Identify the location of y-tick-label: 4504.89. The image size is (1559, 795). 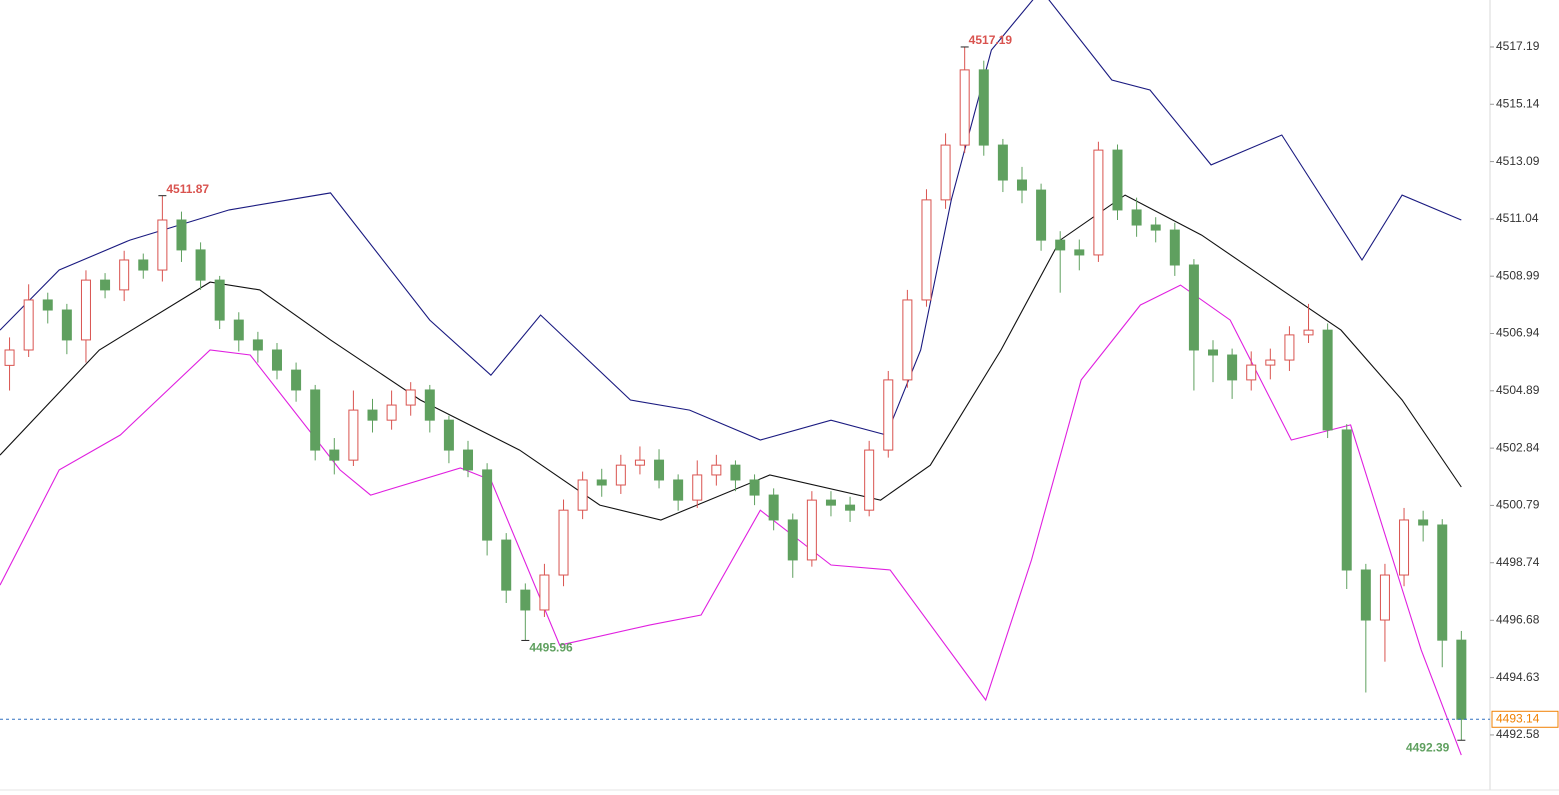
(1518, 390).